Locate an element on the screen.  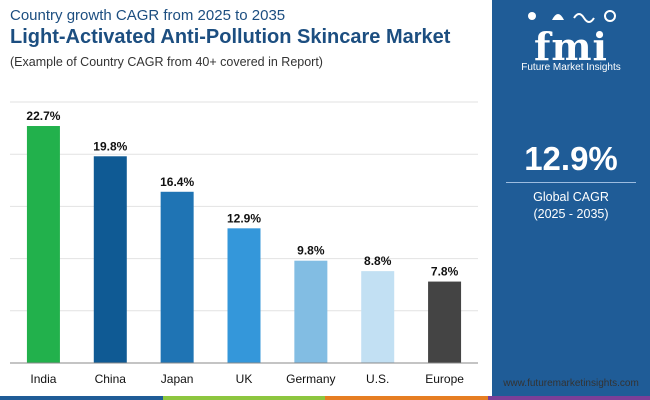
value-label: 22.7% is located at coordinates (43, 116).